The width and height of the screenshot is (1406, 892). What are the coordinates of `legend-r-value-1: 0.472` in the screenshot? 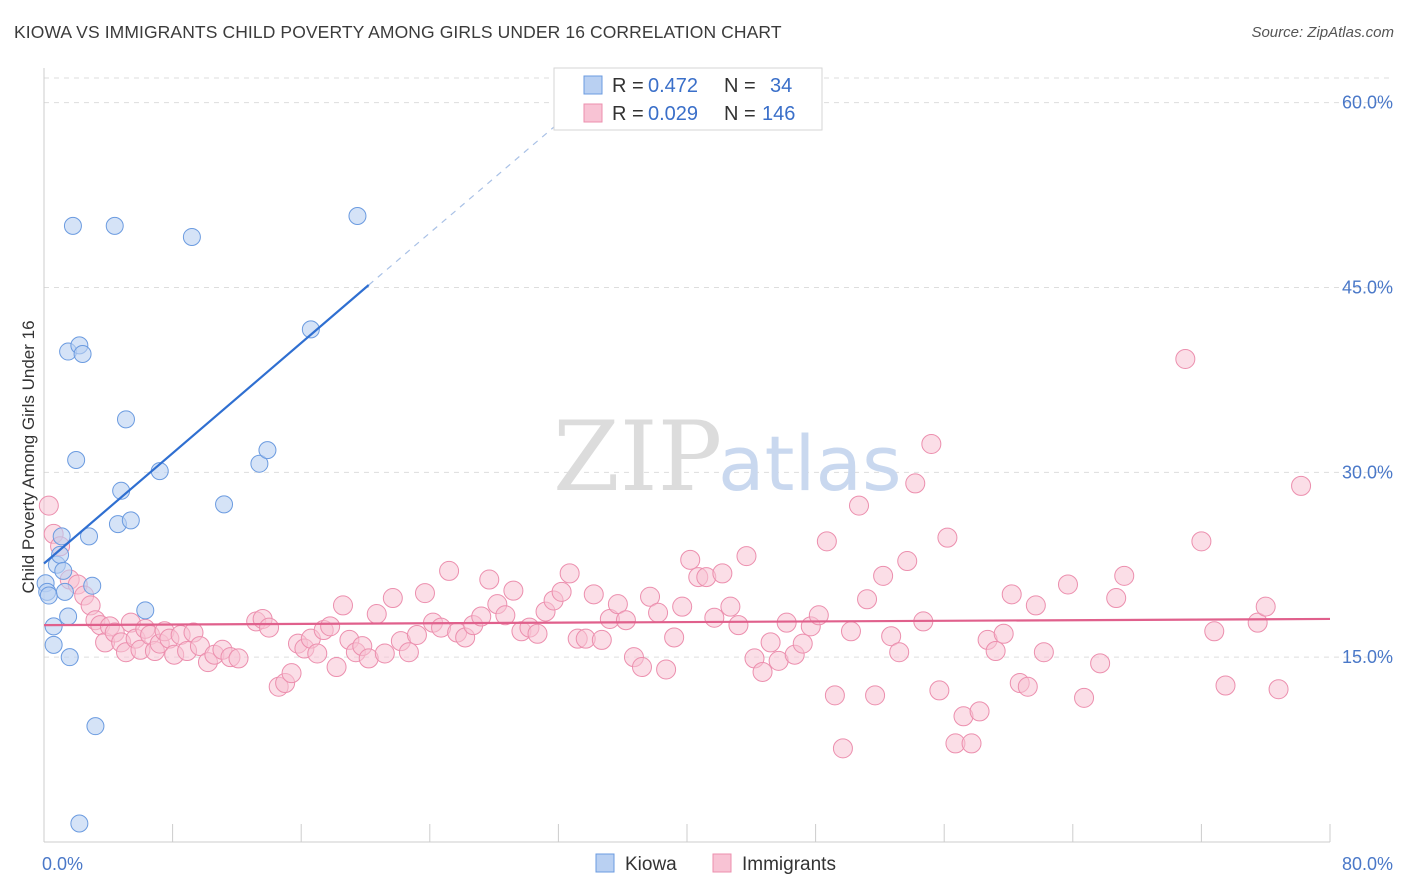 It's located at (673, 86).